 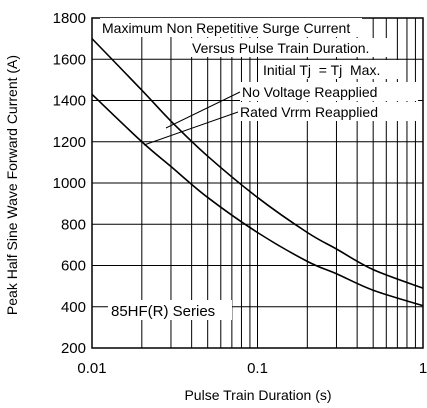 What do you see at coordinates (73, 224) in the screenshot?
I see `y-tick-label: 800` at bounding box center [73, 224].